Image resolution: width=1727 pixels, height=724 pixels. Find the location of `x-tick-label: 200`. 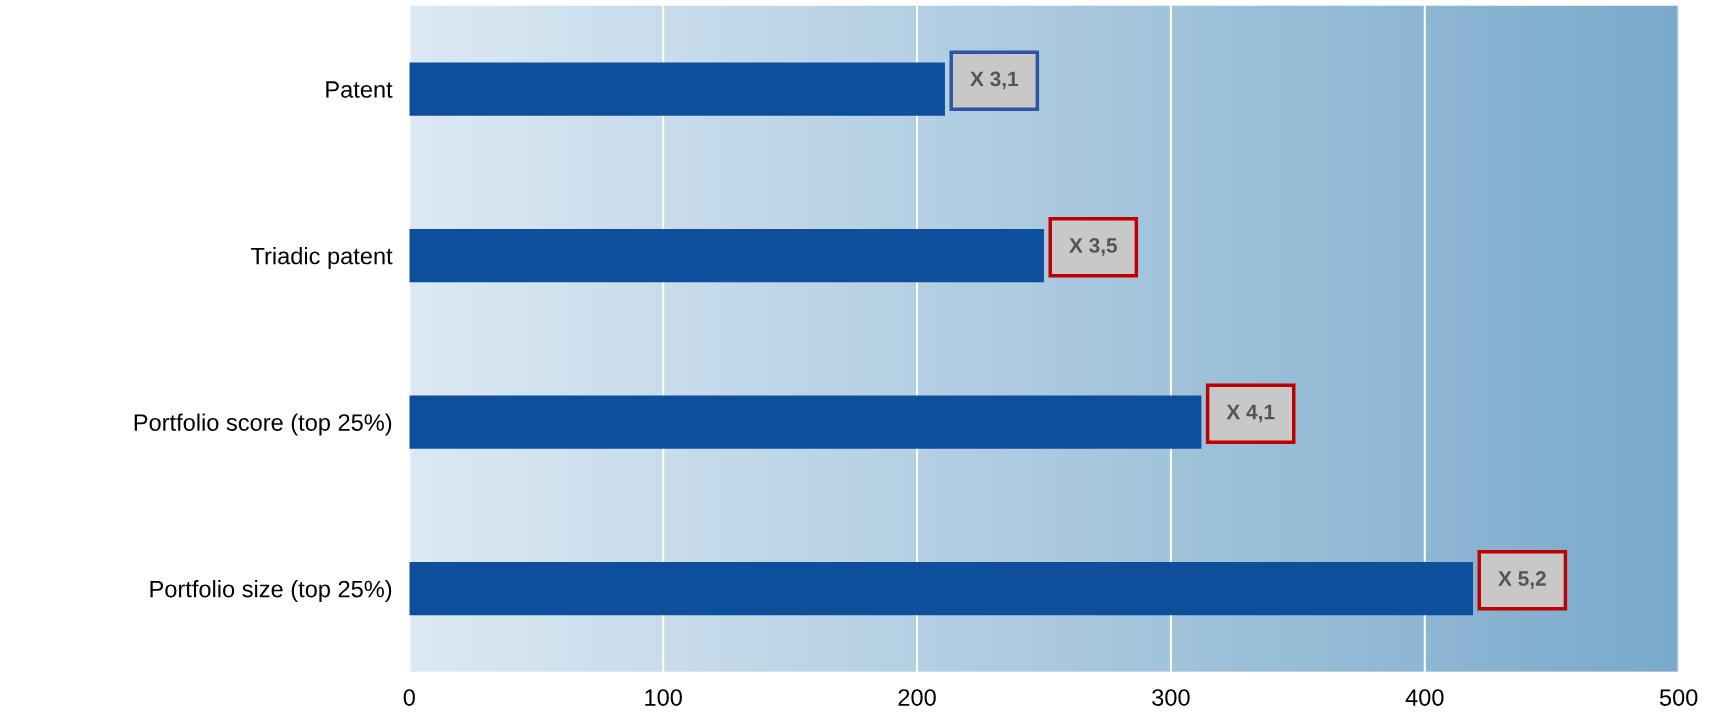

x-tick-label: 200 is located at coordinates (917, 697).